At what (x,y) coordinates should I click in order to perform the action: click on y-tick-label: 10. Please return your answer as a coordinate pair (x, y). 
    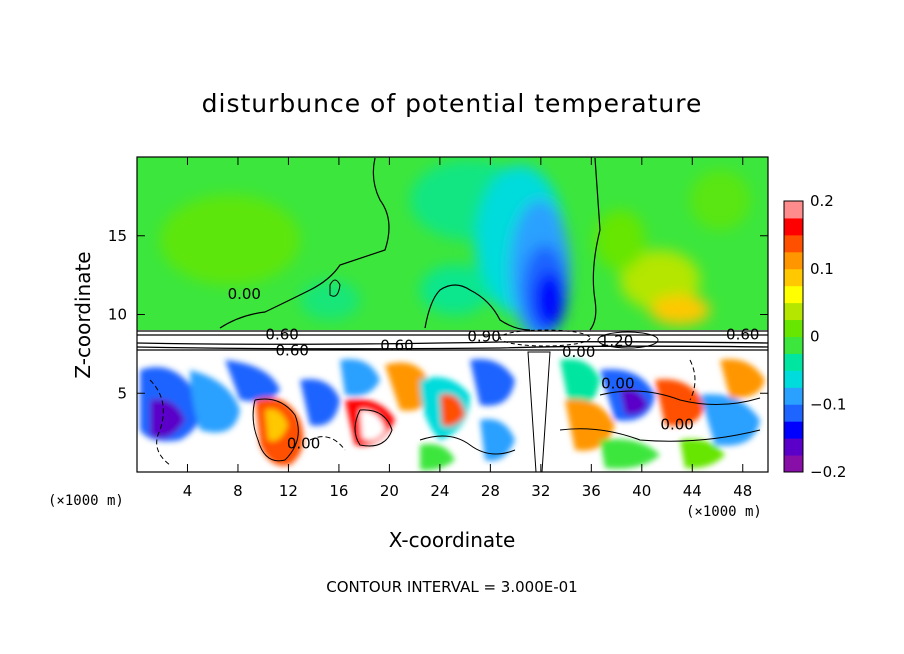
    Looking at the image, I should click on (117, 315).